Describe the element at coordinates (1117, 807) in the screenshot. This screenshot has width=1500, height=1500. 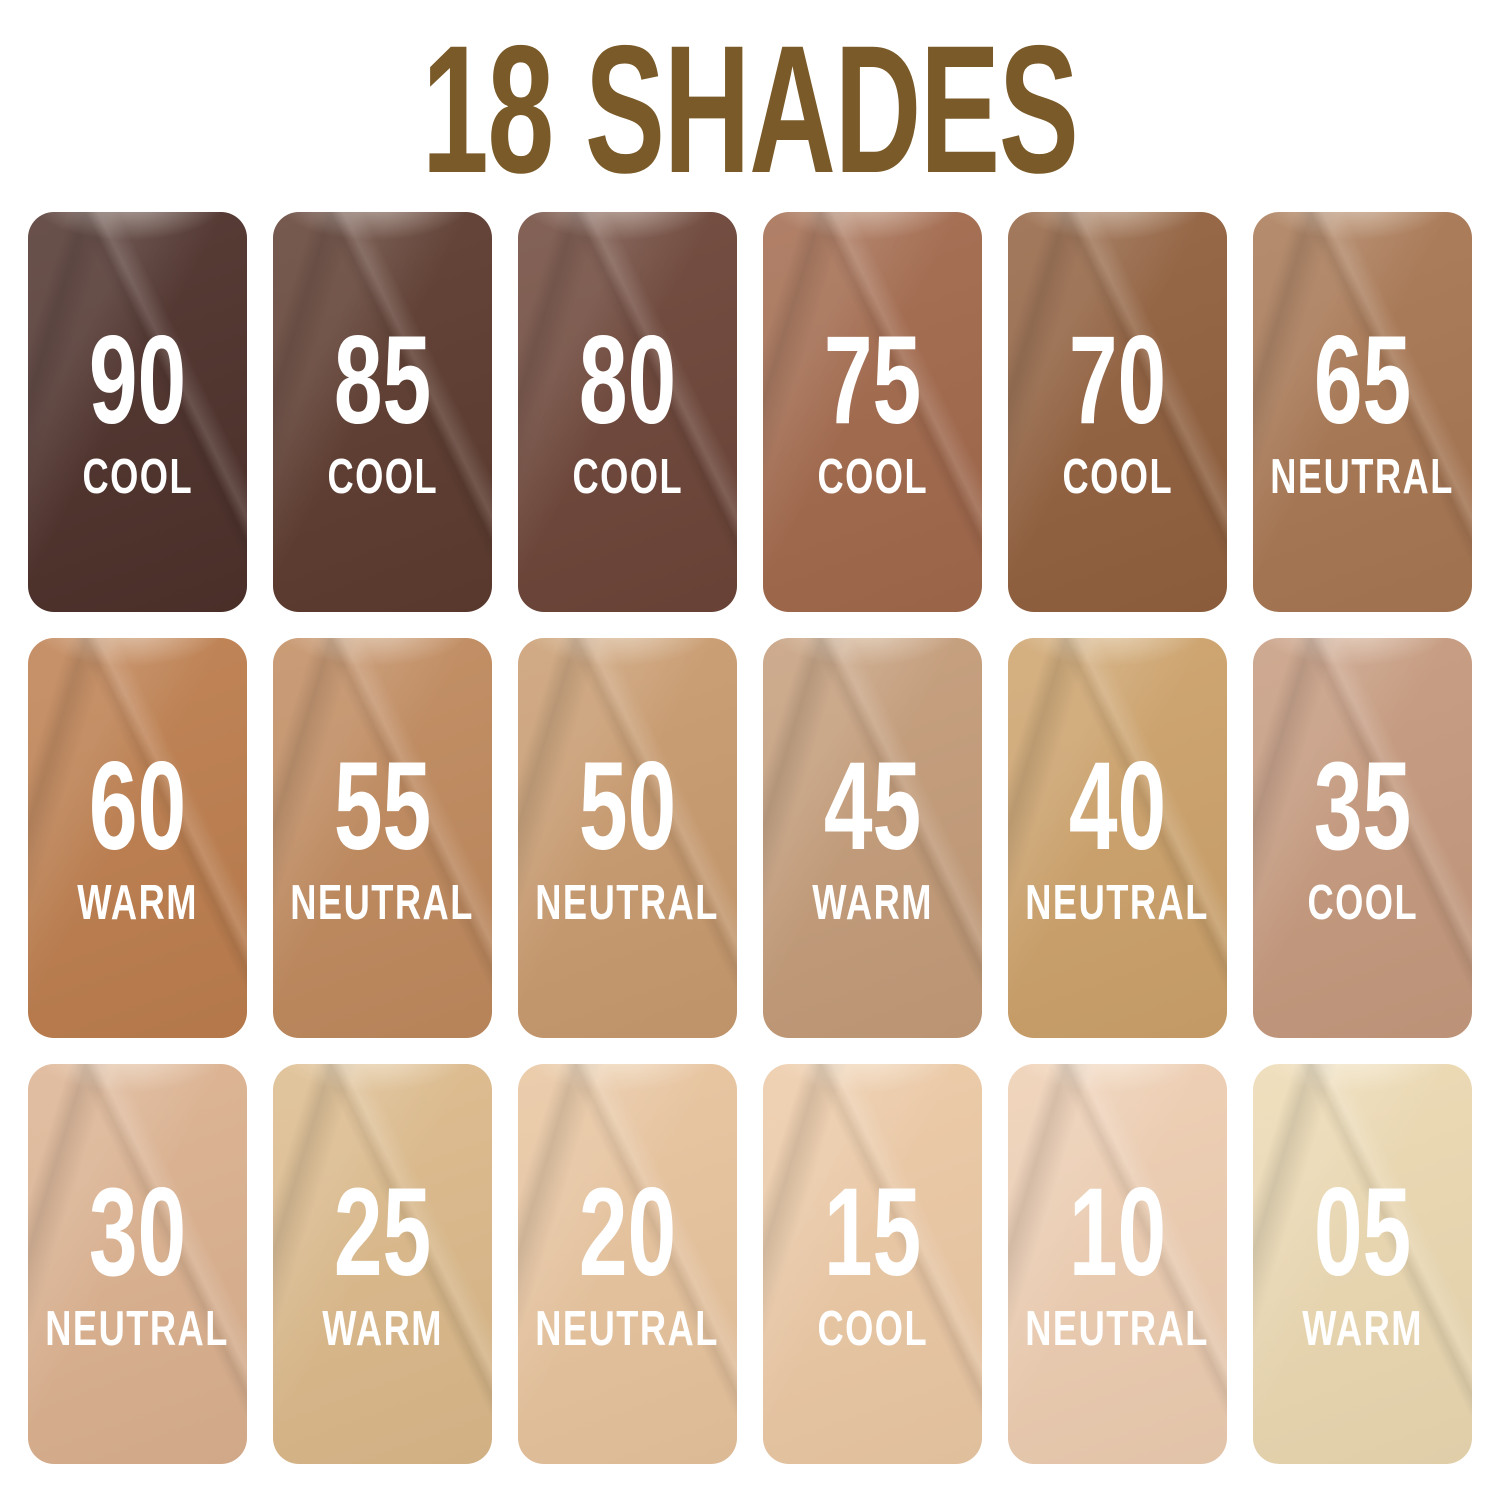
I see `shade-number: 40` at that location.